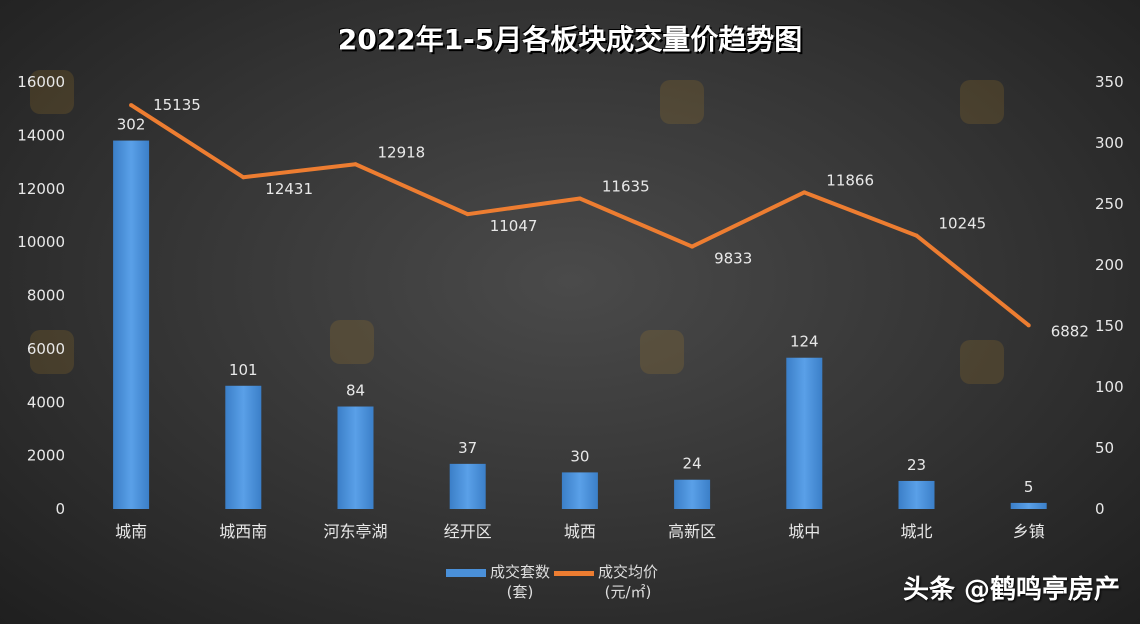 The height and width of the screenshot is (624, 1140). What do you see at coordinates (41, 242) in the screenshot?
I see `left-axis-tick: 10000` at bounding box center [41, 242].